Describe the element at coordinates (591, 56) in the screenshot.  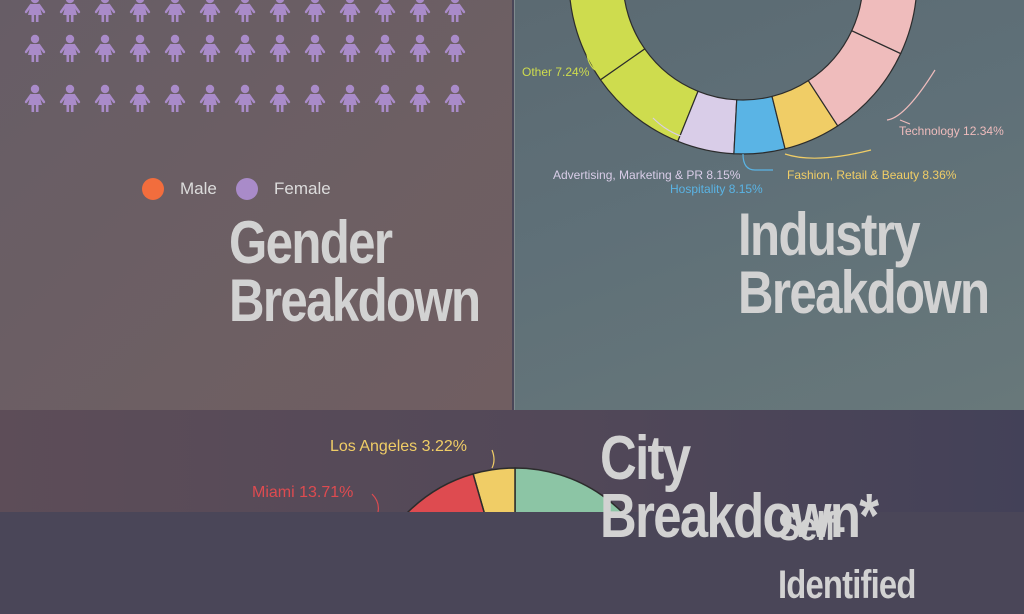
I see `leader-other` at that location.